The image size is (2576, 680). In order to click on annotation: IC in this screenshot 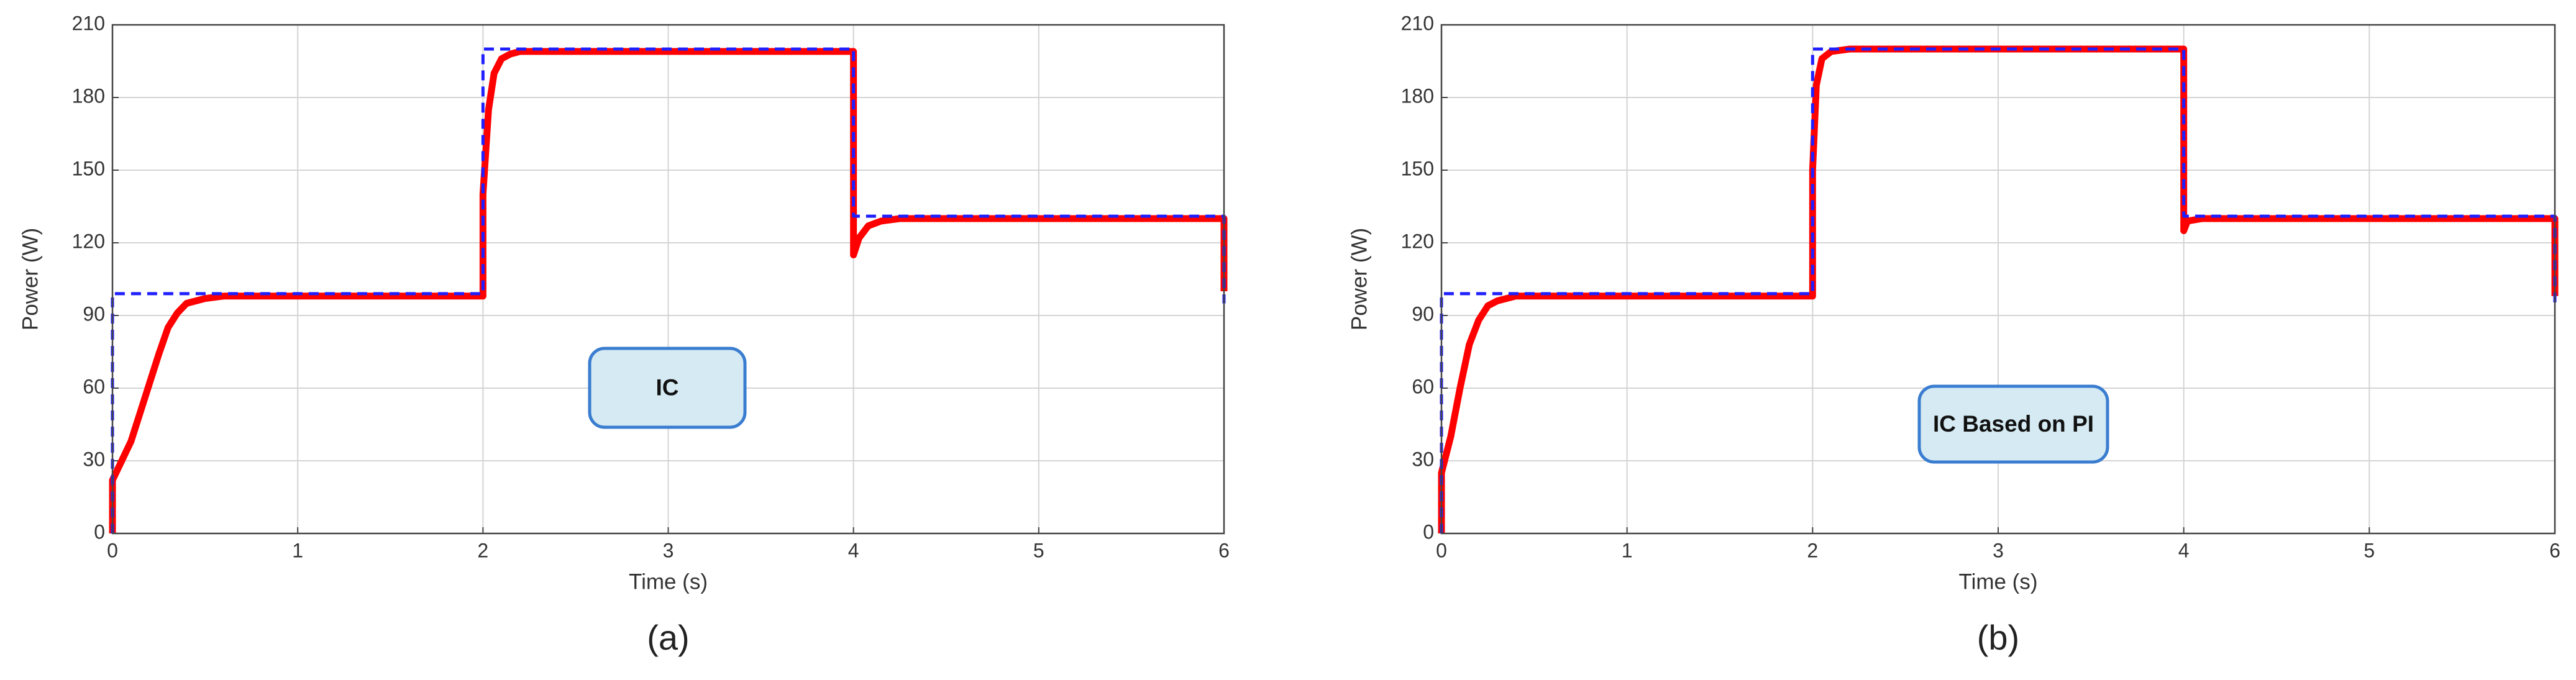, I will do `click(667, 387)`.